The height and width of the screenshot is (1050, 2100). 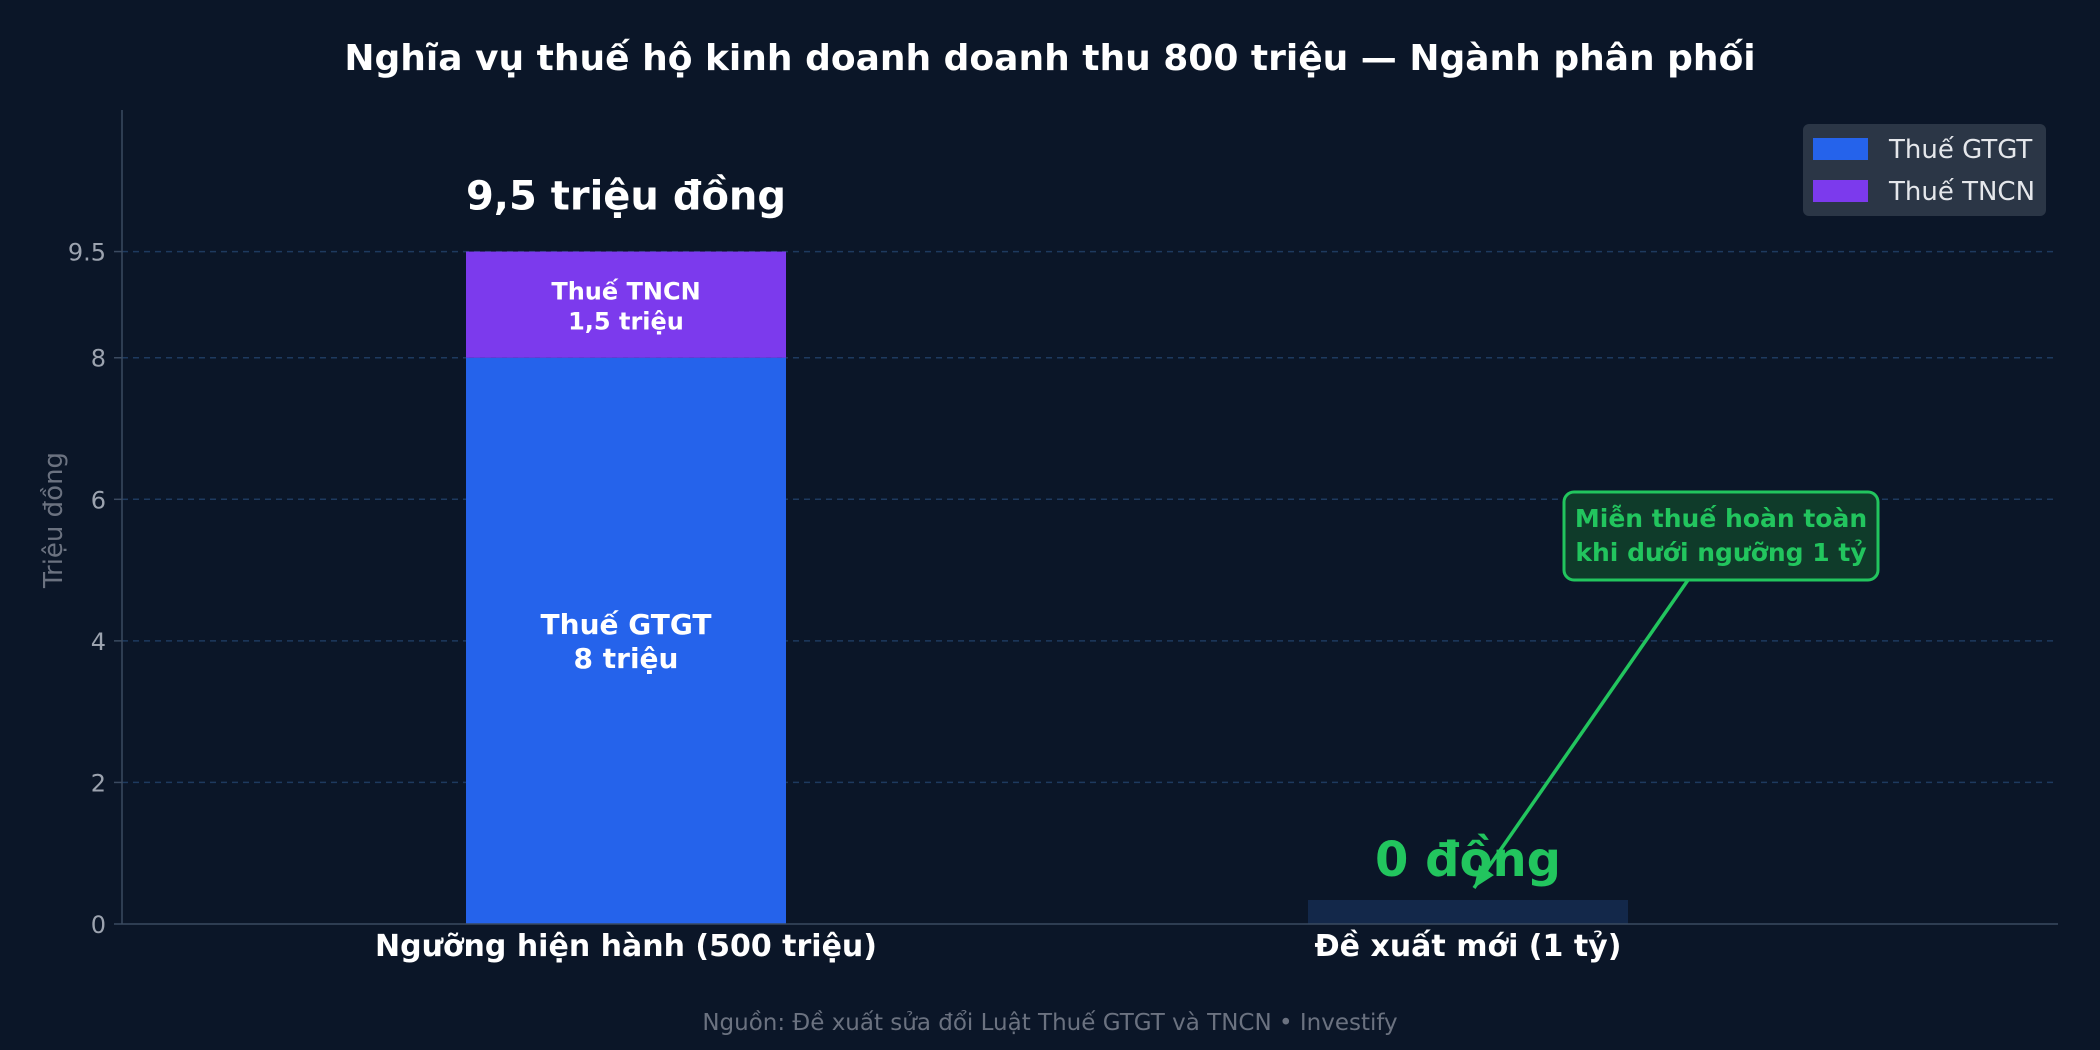 I want to click on annotation-arrow-line, so click(x=1581, y=734).